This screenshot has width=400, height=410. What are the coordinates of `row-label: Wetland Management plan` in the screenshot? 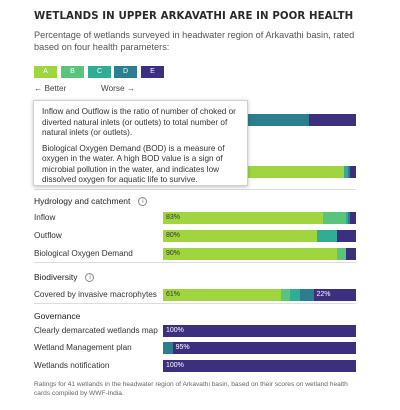 It's located at (83, 347).